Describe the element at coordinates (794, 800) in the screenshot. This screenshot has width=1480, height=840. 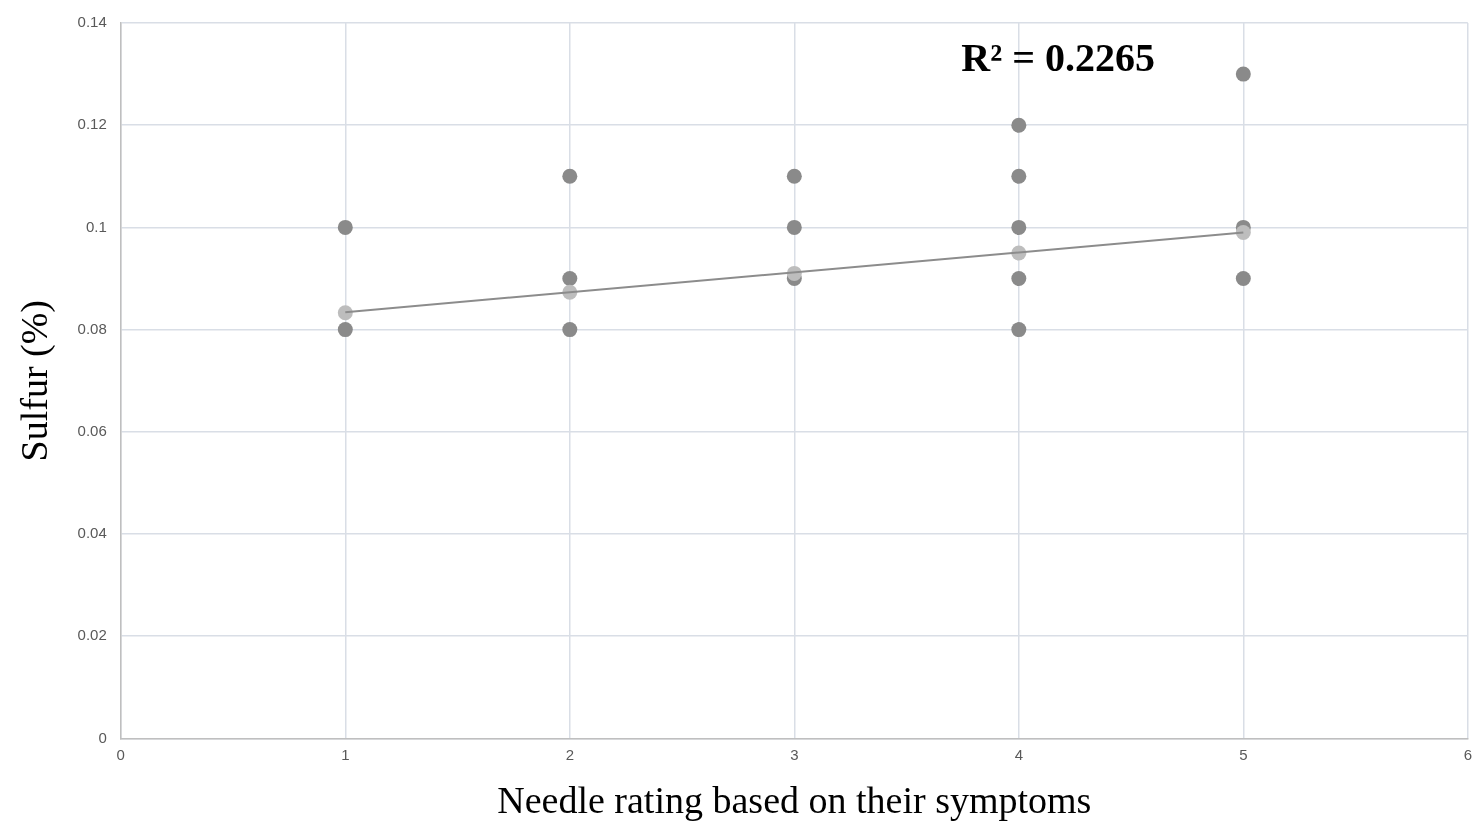
I see `x-axis-title: Needle rating based on their symptoms` at that location.